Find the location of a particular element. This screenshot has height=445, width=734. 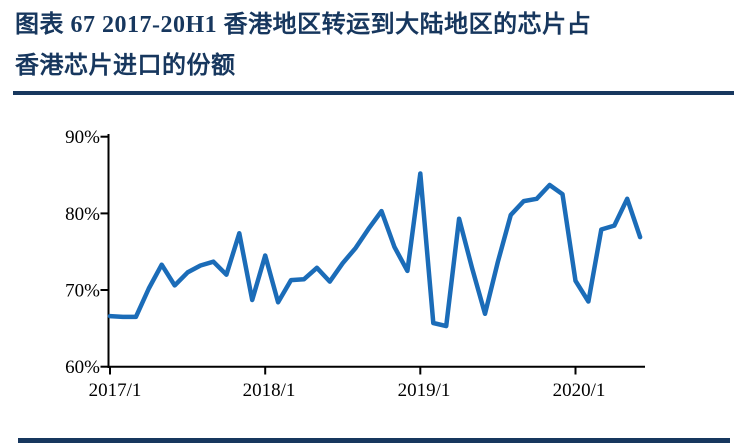

x-tick-label-2018-1: 2018/1 is located at coordinates (269, 390).